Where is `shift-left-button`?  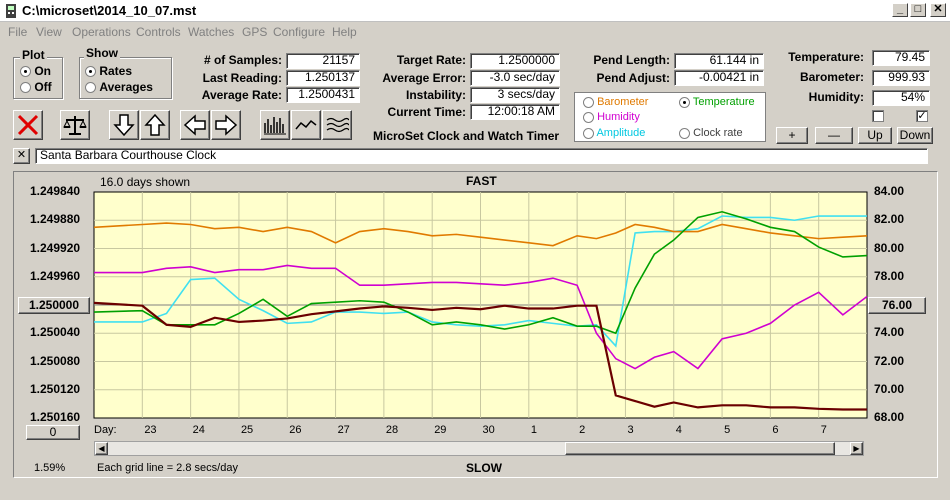
shift-left-button is located at coordinates (195, 125).